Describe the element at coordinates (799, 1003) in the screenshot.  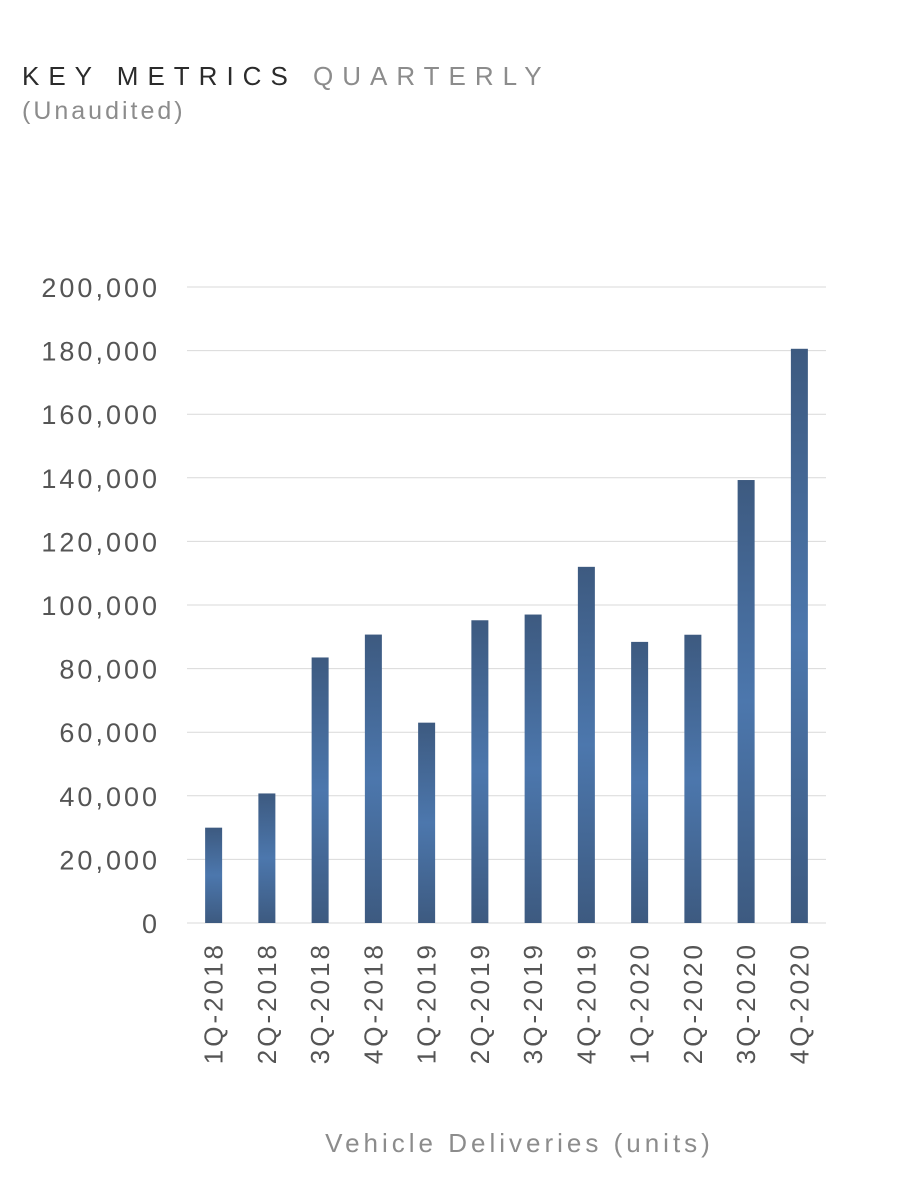
I see `x-tick-label: 4Q-2020` at that location.